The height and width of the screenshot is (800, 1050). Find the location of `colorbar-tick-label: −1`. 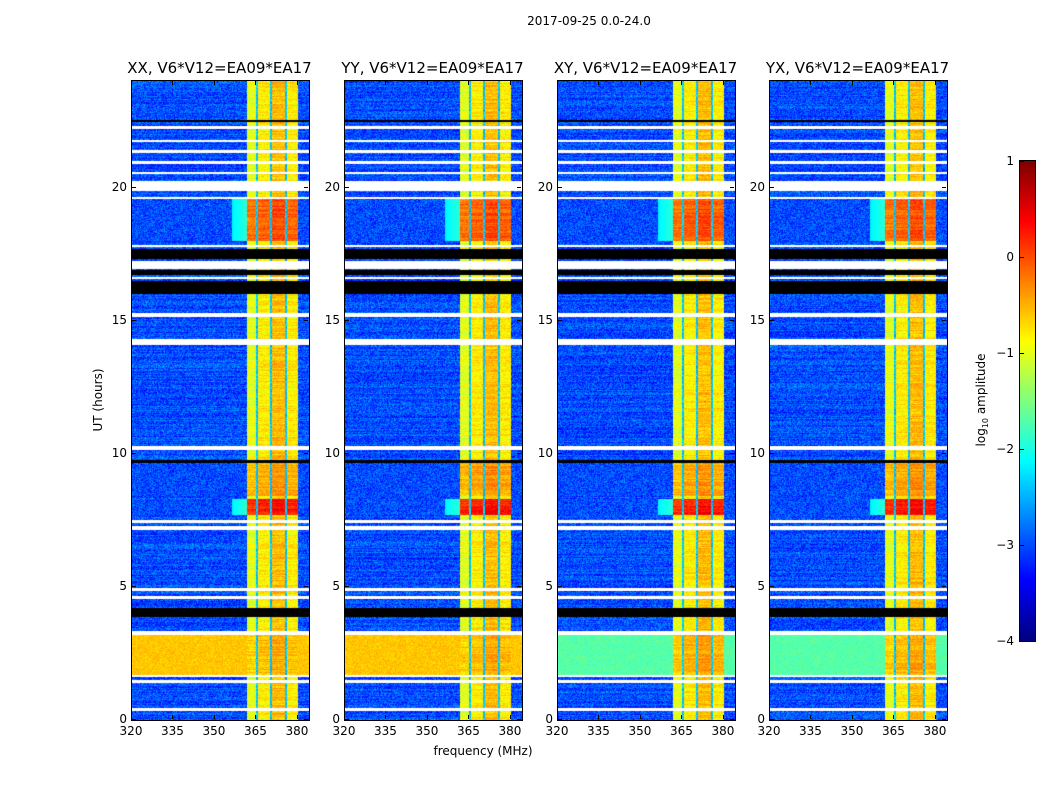

colorbar-tick-label: −1 is located at coordinates (1005, 353).